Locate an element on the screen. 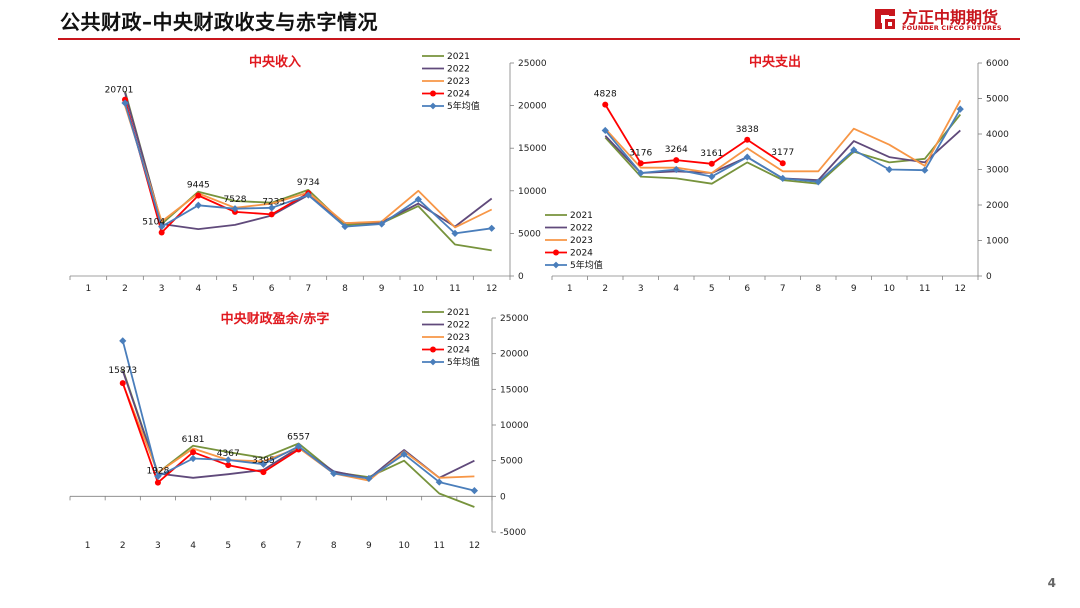  y-tick-label: 1000 is located at coordinates (997, 242).